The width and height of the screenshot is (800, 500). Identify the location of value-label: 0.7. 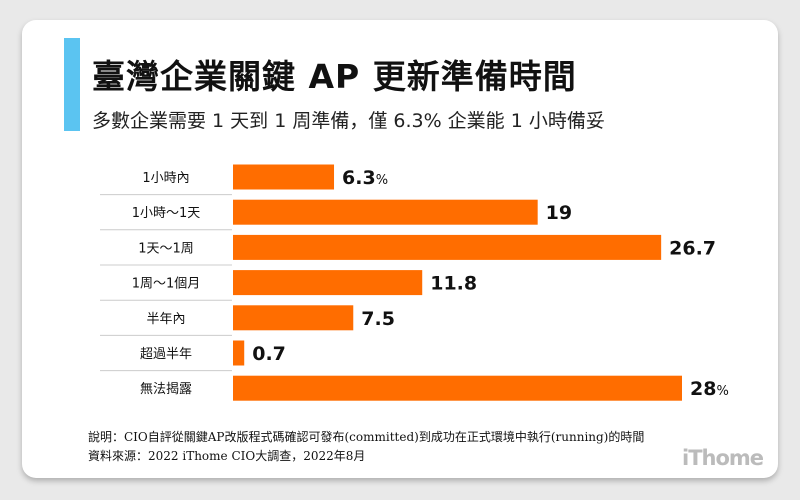
(269, 354).